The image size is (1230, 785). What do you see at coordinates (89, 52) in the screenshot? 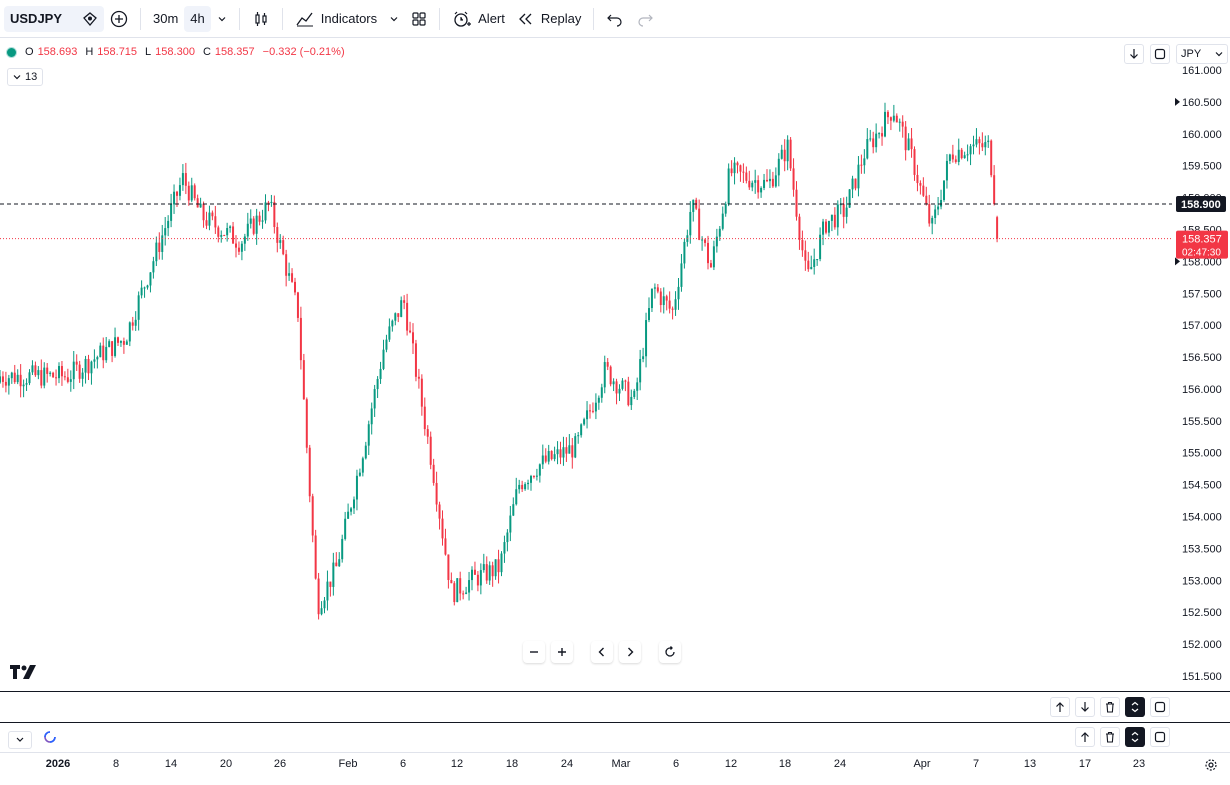
I see `high-key: H` at bounding box center [89, 52].